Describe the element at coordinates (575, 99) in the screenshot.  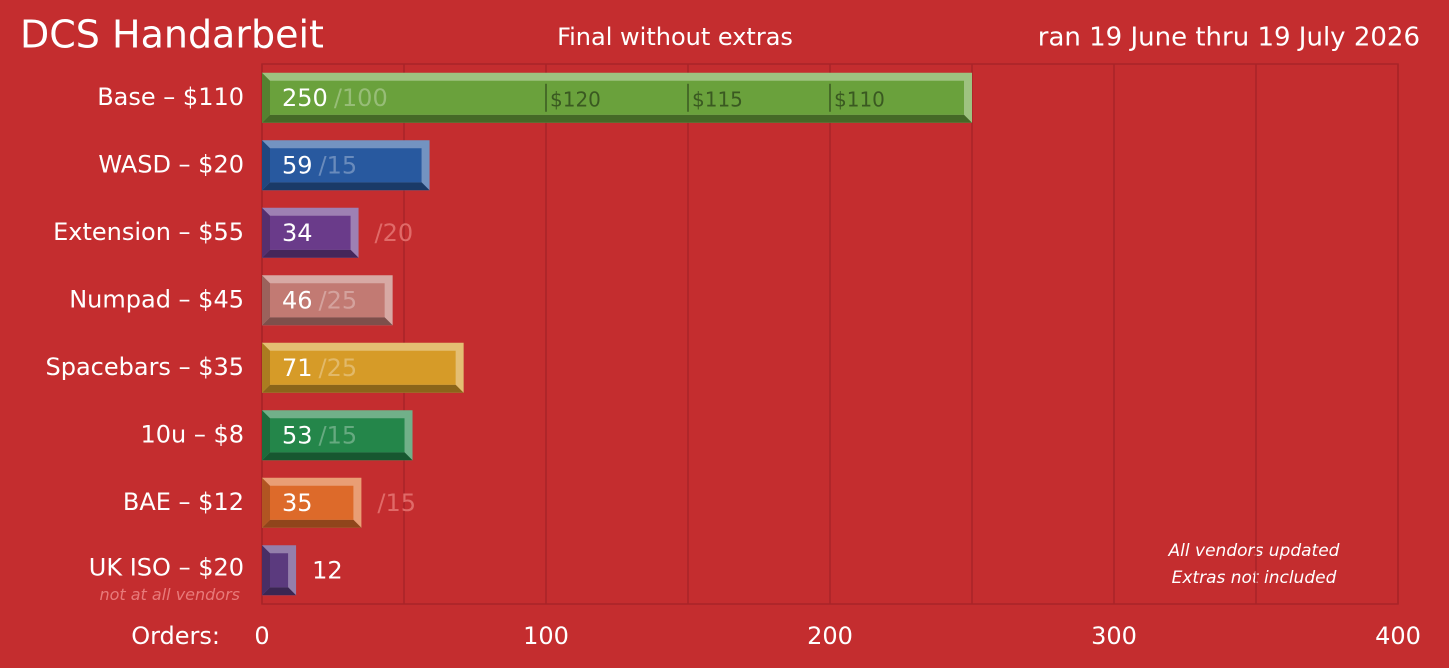
I see `tier-label: $120` at that location.